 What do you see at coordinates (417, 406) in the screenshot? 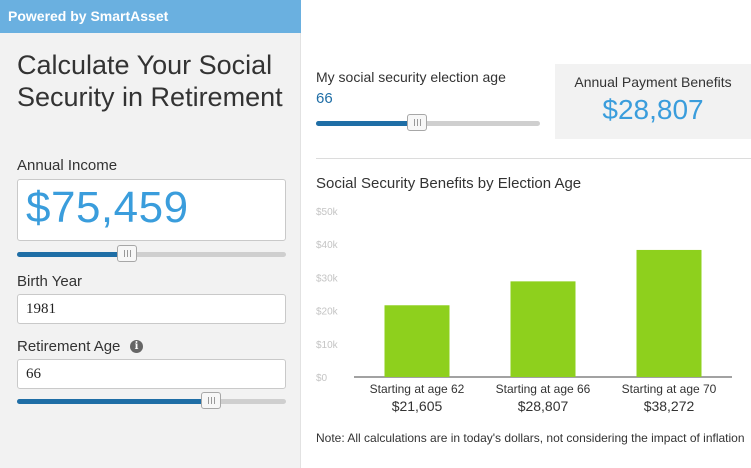
I see `value-label: $21,605` at bounding box center [417, 406].